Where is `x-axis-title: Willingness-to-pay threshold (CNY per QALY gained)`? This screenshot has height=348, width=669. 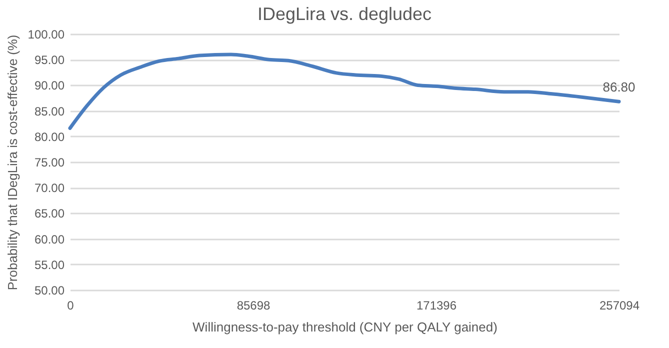
x-axis-title: Willingness-to-pay threshold (CNY per QALY gained) is located at coordinates (345, 327).